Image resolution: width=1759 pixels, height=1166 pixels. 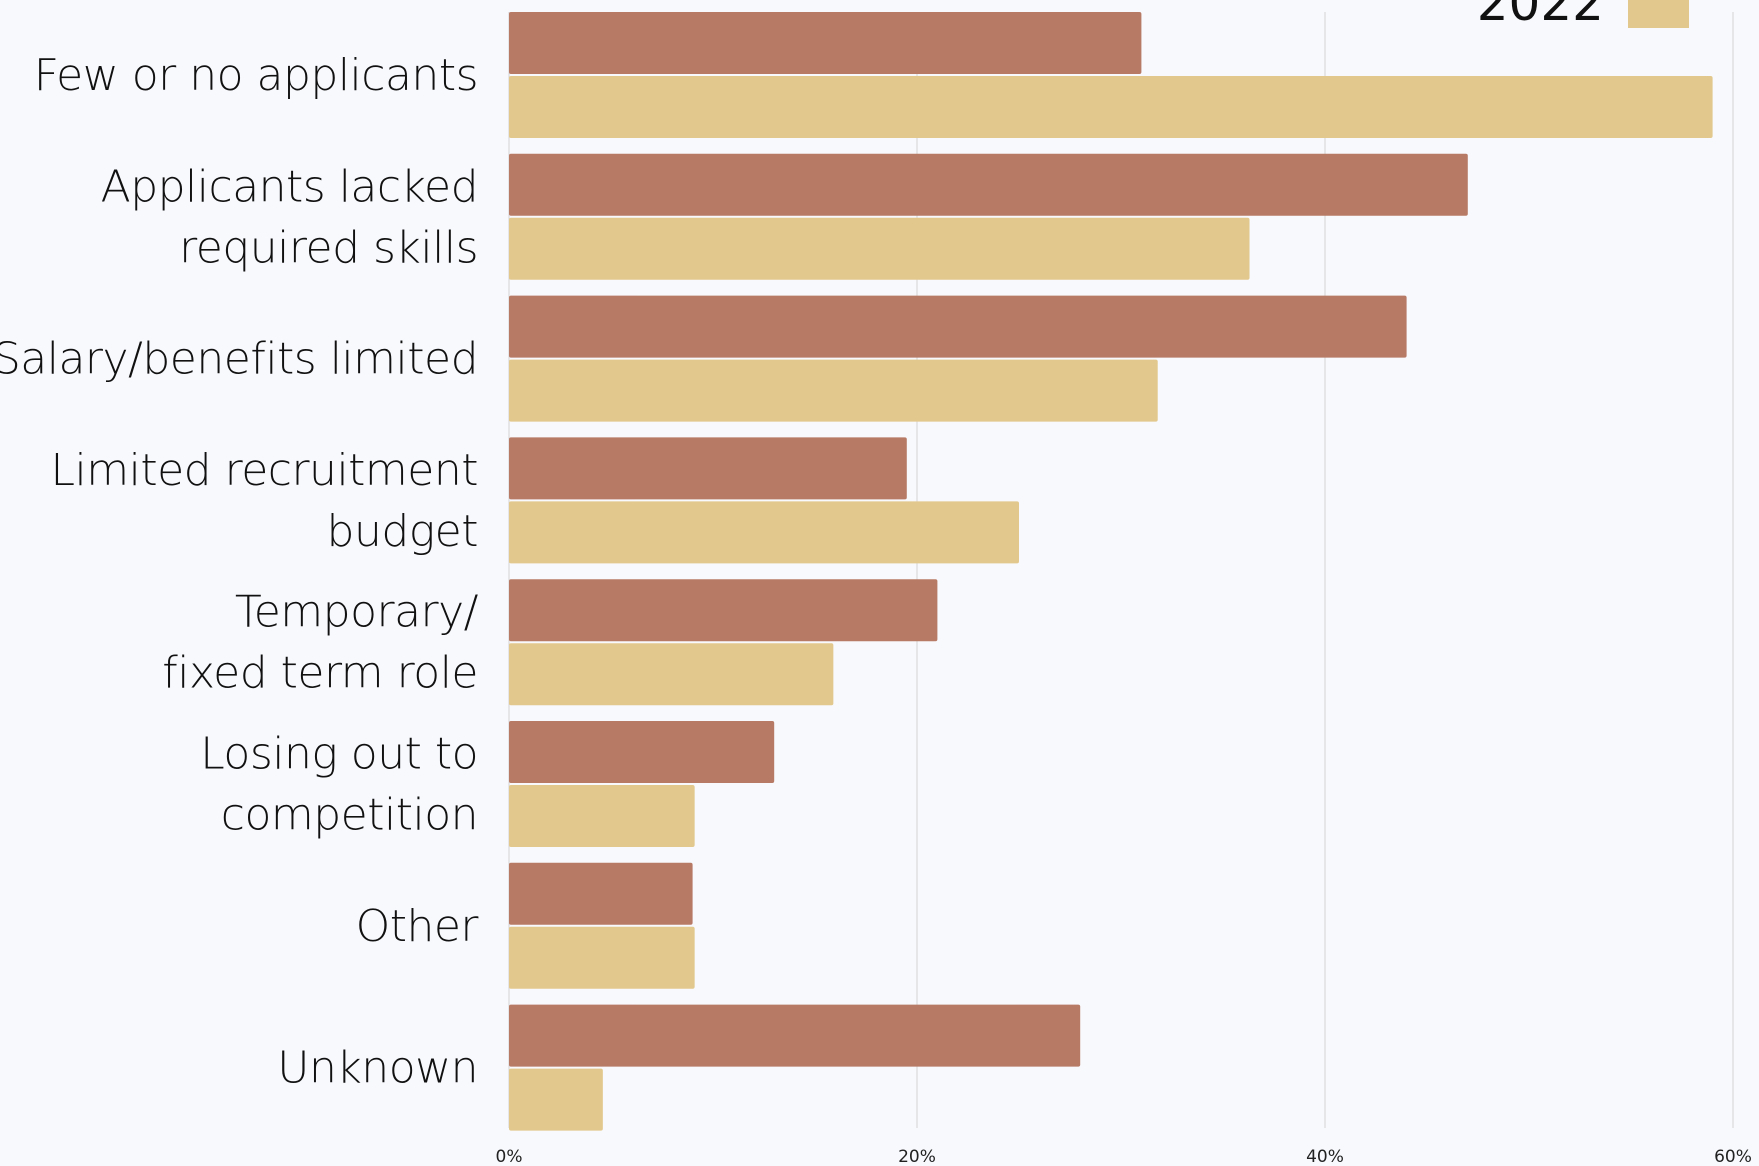 I want to click on category-label: budget, so click(x=402, y=531).